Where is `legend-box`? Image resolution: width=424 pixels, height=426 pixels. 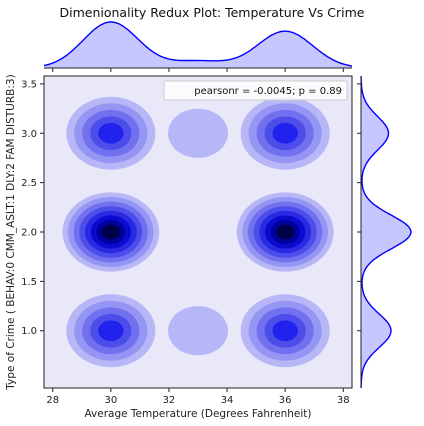 legend-box is located at coordinates (255, 90).